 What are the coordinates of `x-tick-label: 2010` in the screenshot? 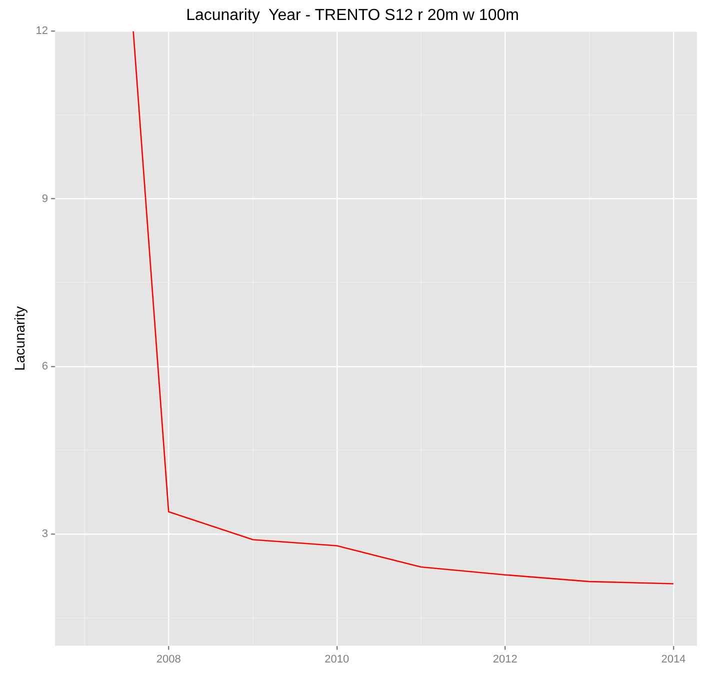 It's located at (337, 659).